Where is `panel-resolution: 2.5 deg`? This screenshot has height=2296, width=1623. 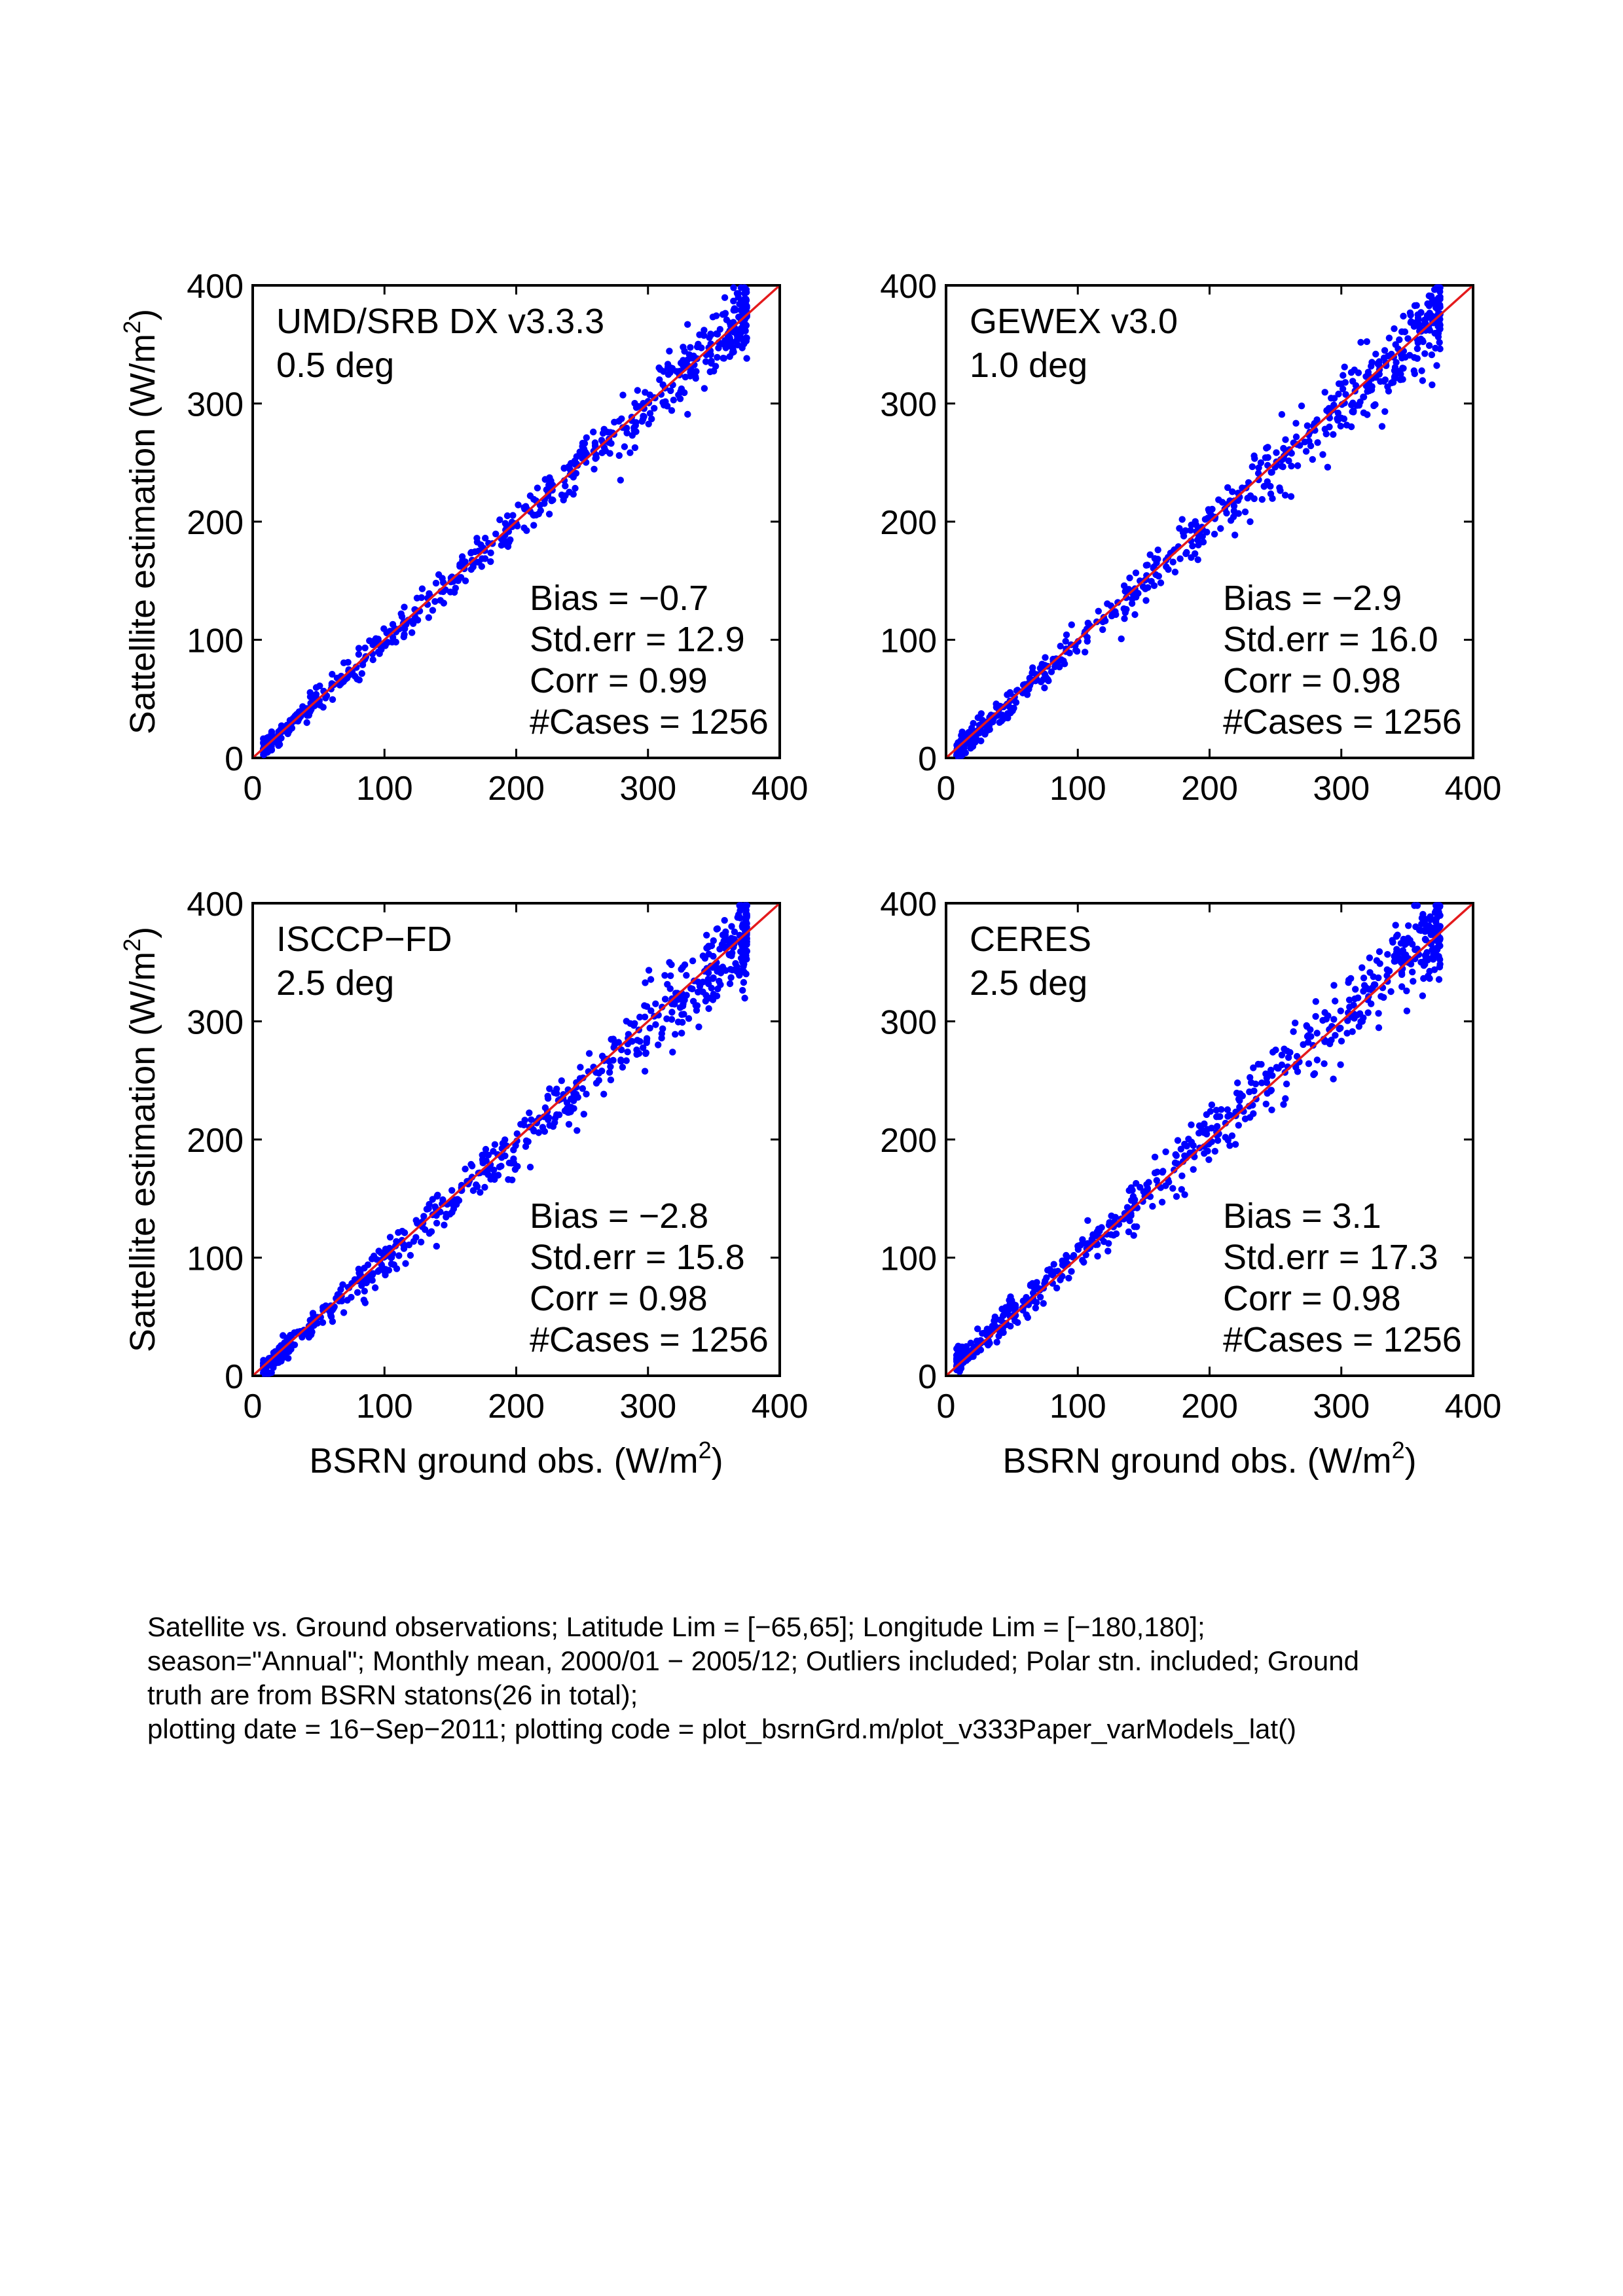
panel-resolution: 2.5 deg is located at coordinates (335, 983).